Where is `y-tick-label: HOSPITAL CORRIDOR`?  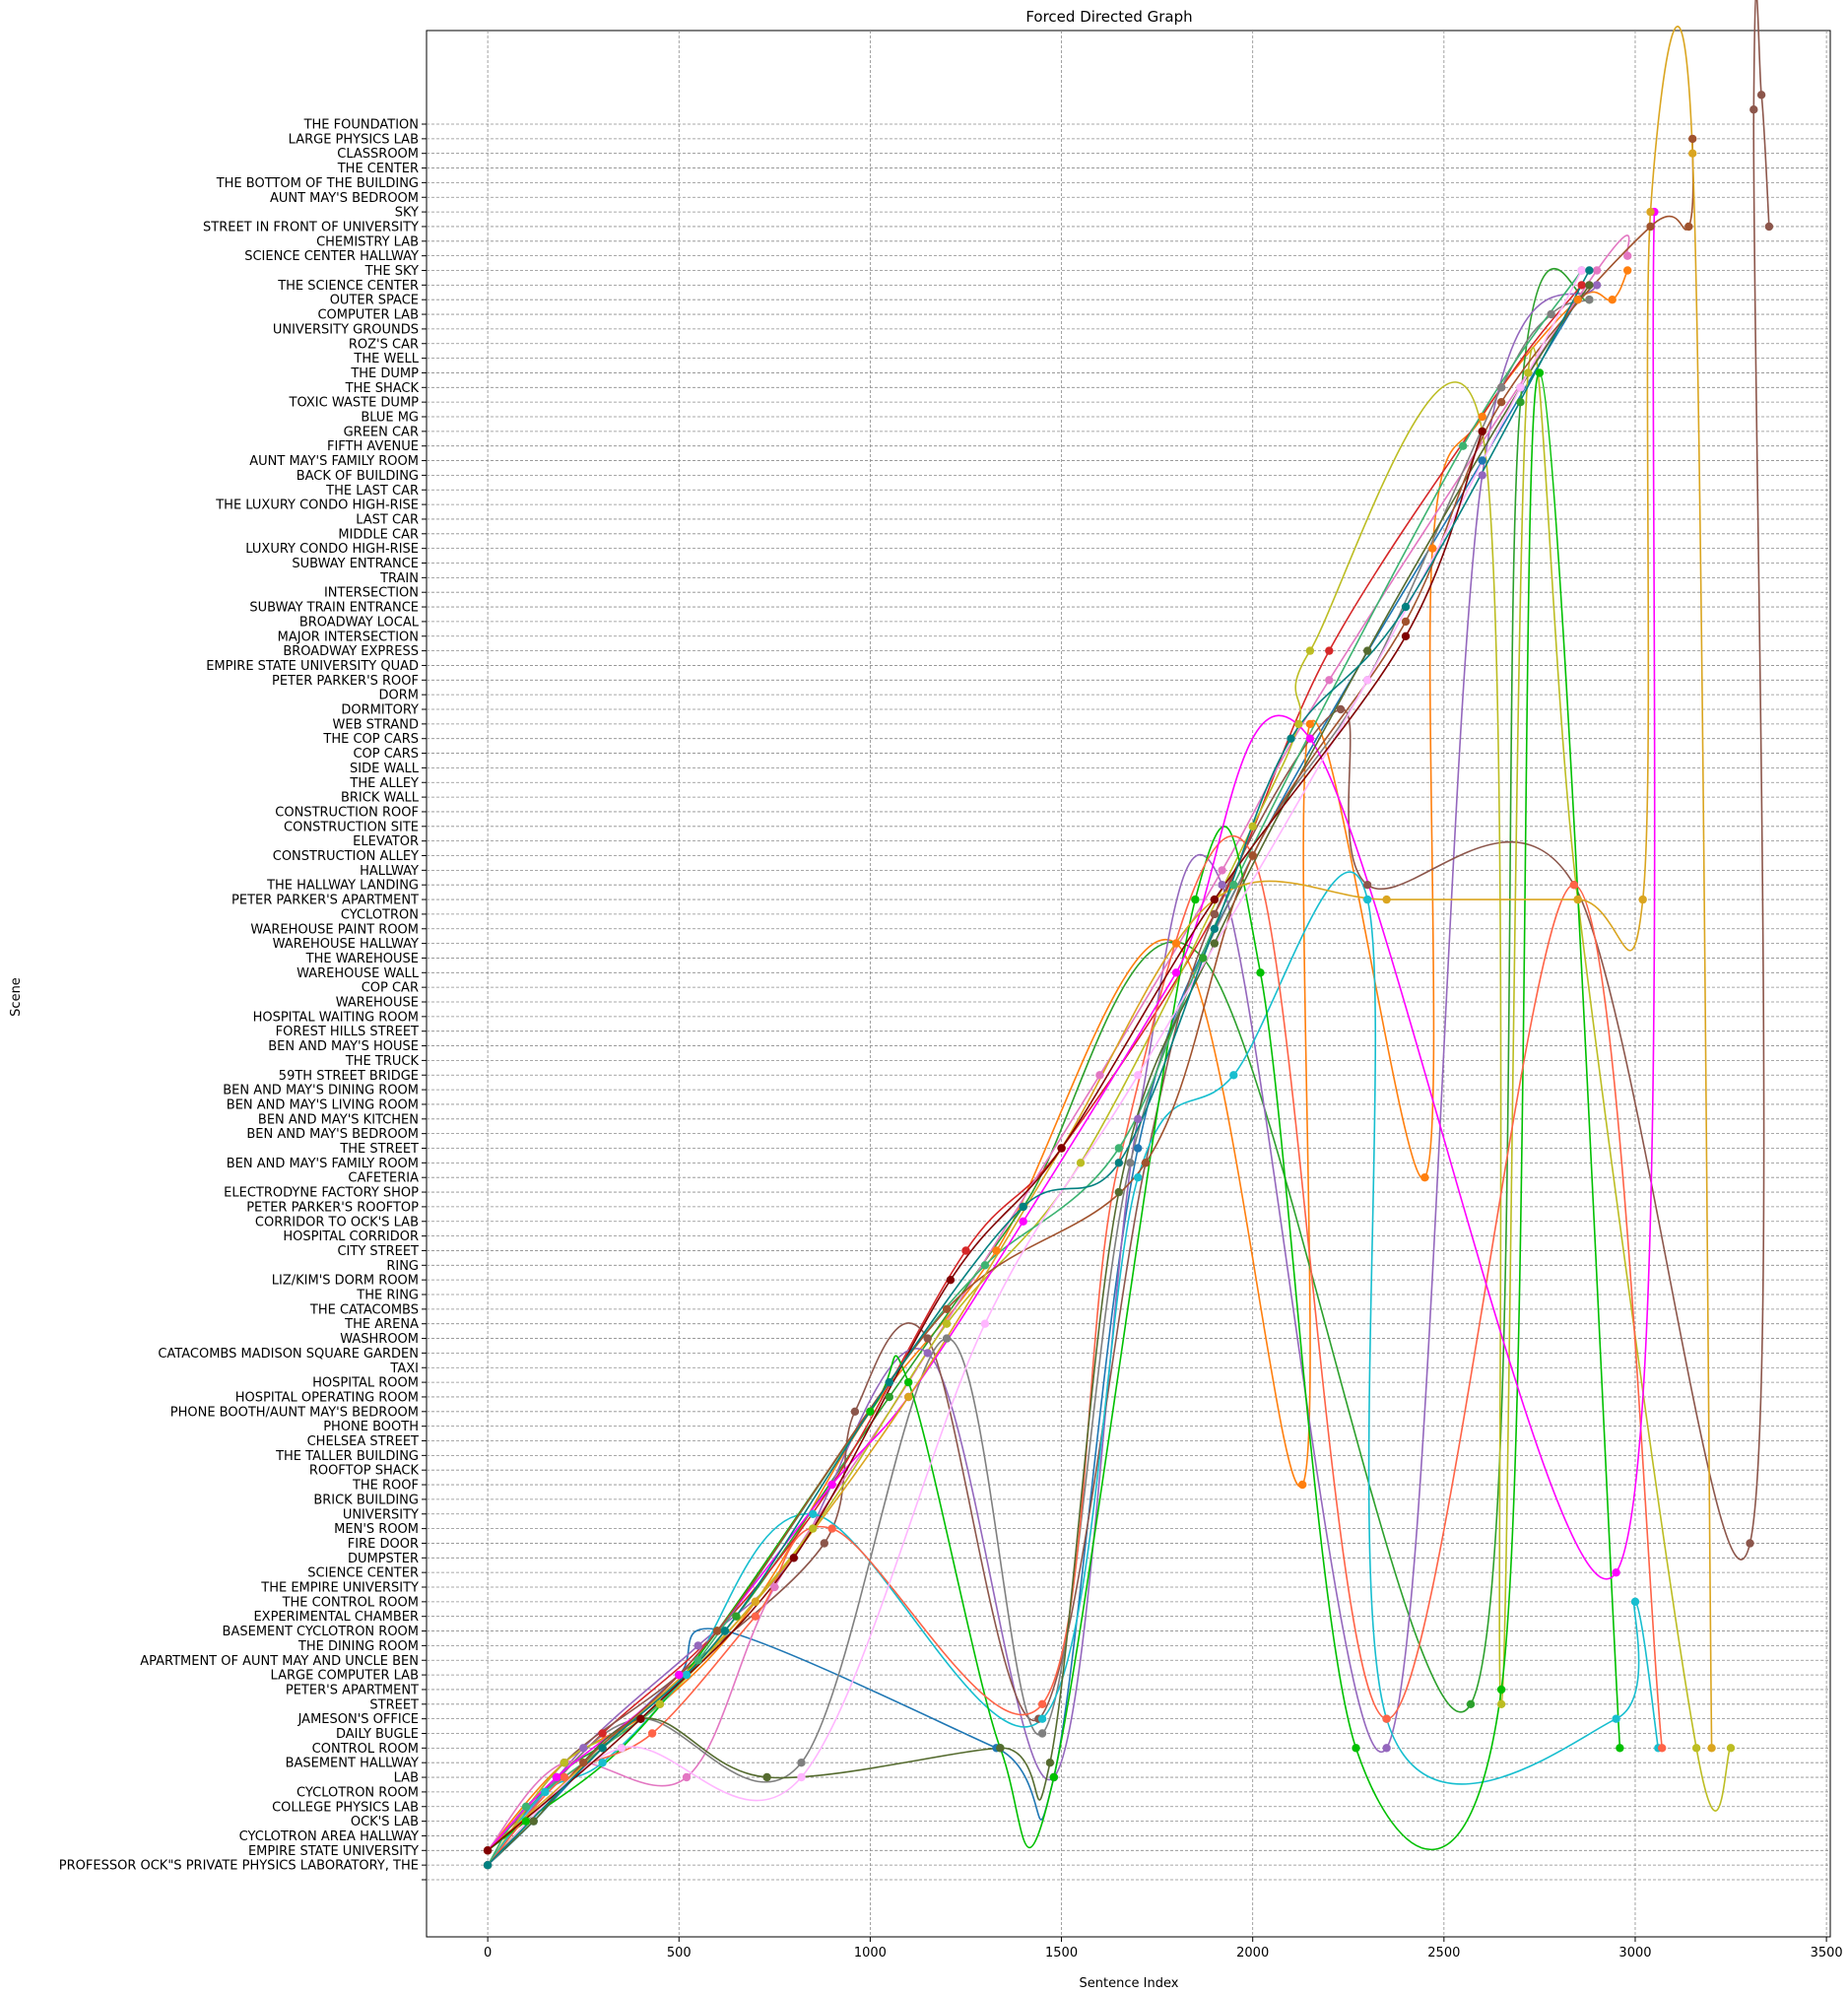 y-tick-label: HOSPITAL CORRIDOR is located at coordinates (351, 1237).